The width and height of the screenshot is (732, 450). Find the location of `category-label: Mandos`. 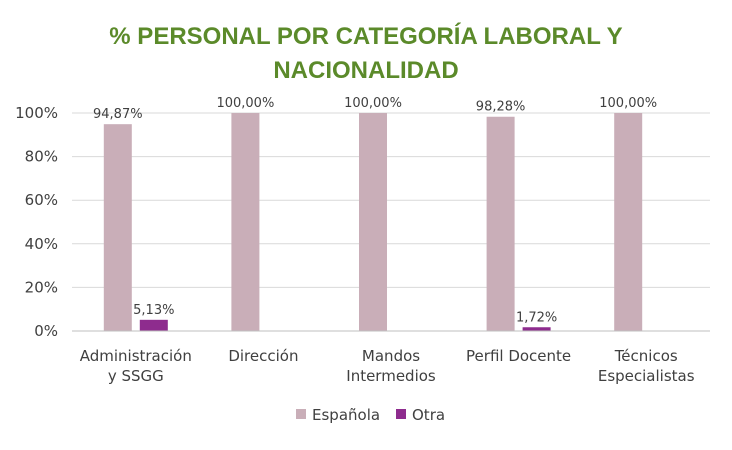

category-label: Mandos is located at coordinates (391, 356).